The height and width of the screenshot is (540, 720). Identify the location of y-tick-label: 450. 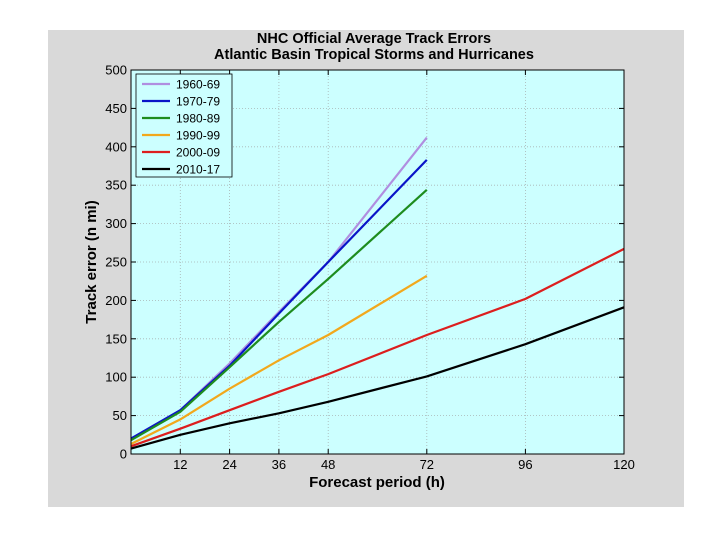
(116, 108).